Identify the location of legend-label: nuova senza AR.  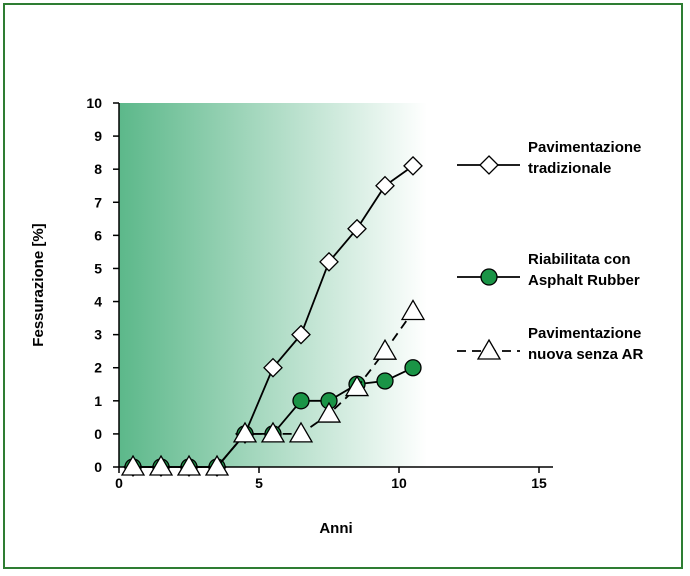
(585, 354).